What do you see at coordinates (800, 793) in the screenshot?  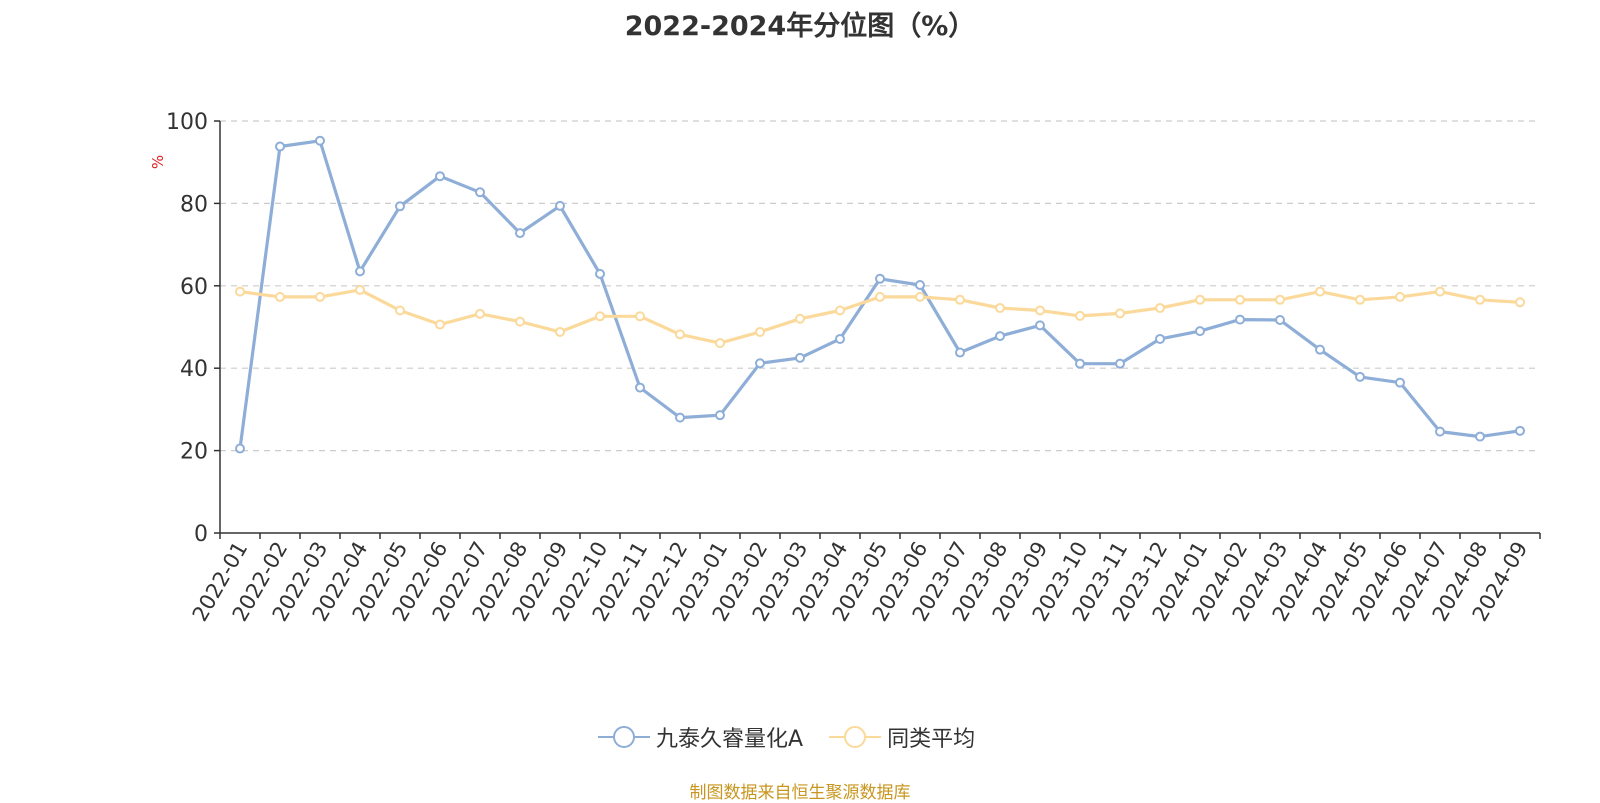 I see `source-note: 制图数据来自恒生聚源数据库` at bounding box center [800, 793].